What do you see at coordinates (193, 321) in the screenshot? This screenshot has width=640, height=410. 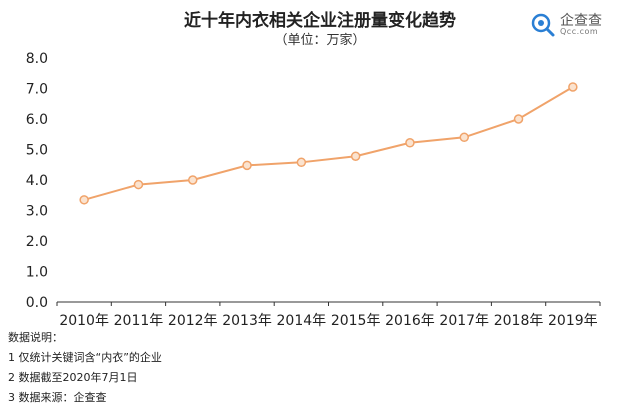 I see `x-tick-label: 2012年` at bounding box center [193, 321].